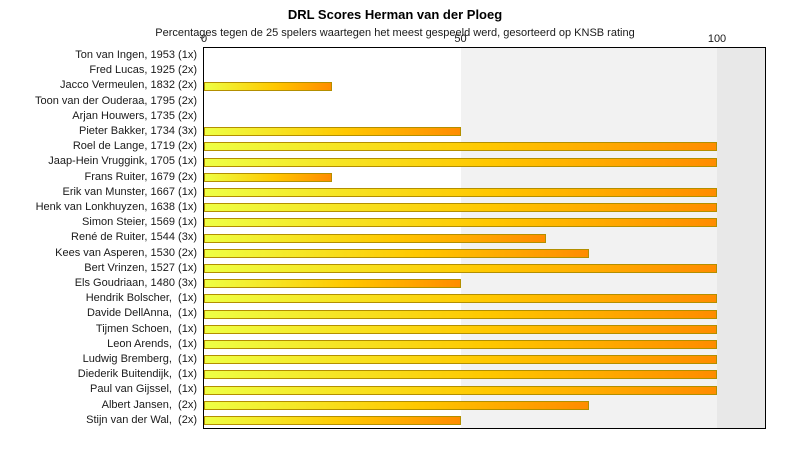  I want to click on y-axis-label: Toon van der Ouderaa, 1795 (2x), so click(115, 100).